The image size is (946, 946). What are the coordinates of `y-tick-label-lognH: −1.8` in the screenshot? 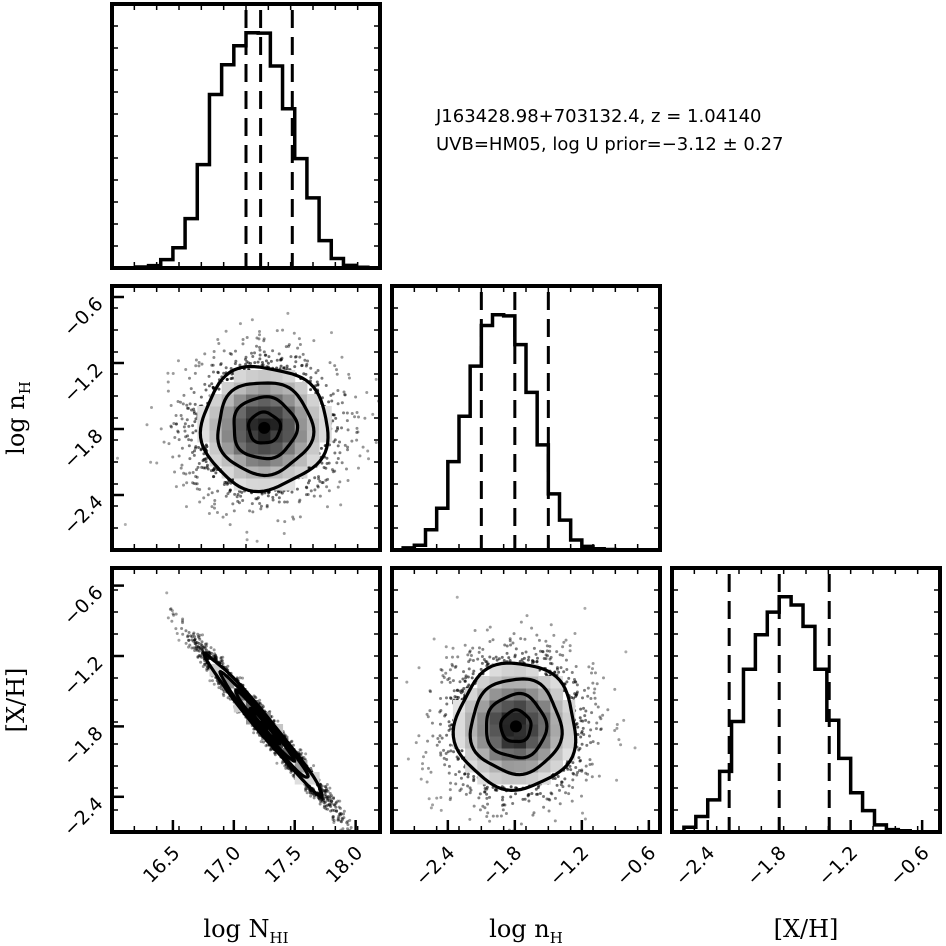 It's located at (83, 449).